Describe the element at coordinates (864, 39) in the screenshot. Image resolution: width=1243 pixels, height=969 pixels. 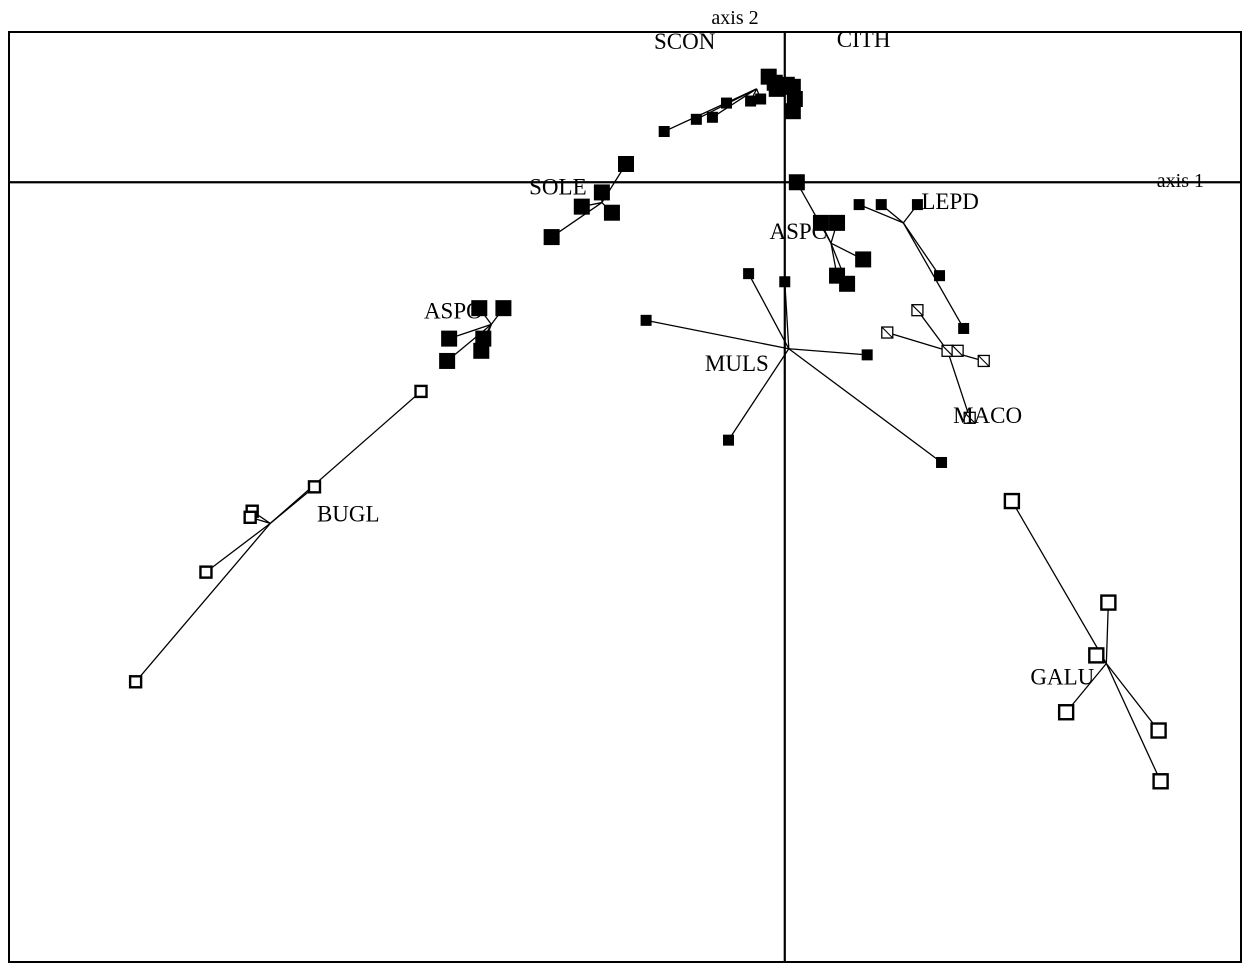
I see `label-cith: CITH` at that location.